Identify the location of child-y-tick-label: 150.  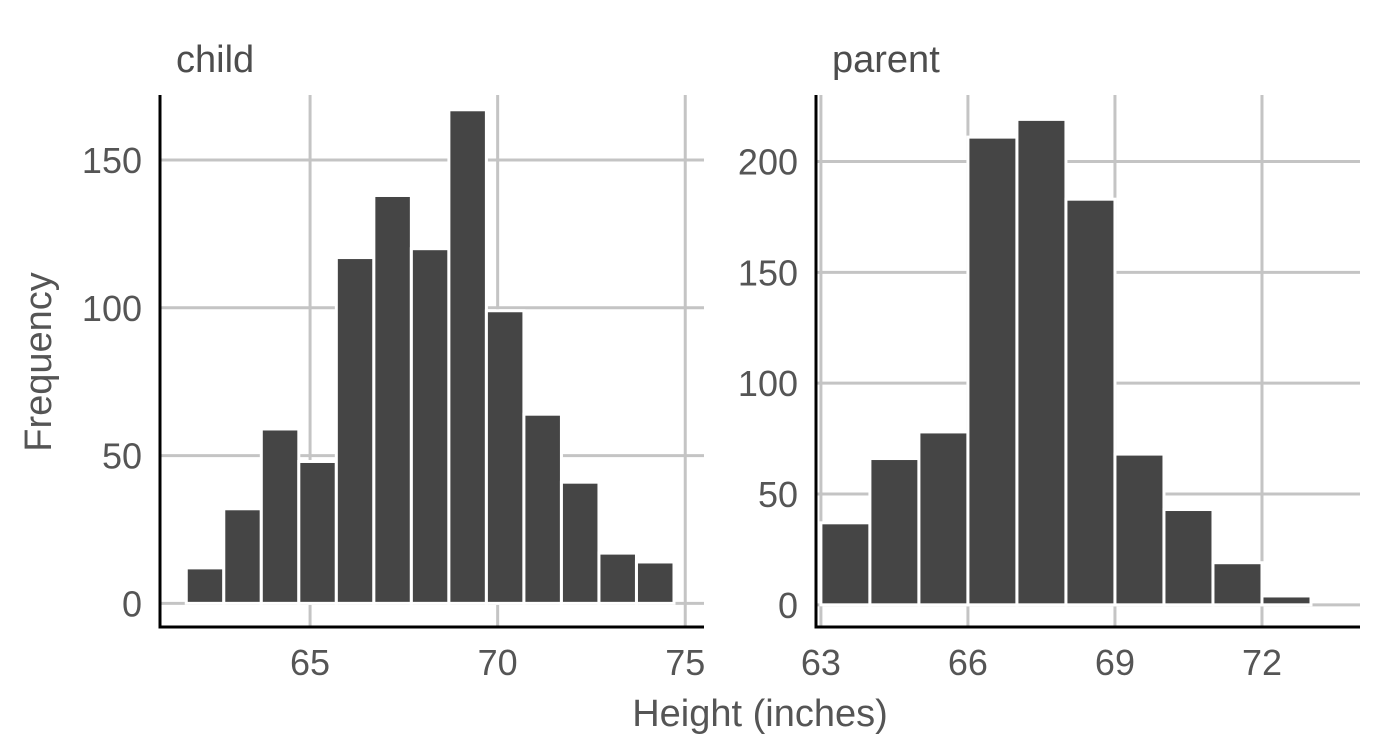
(112, 160).